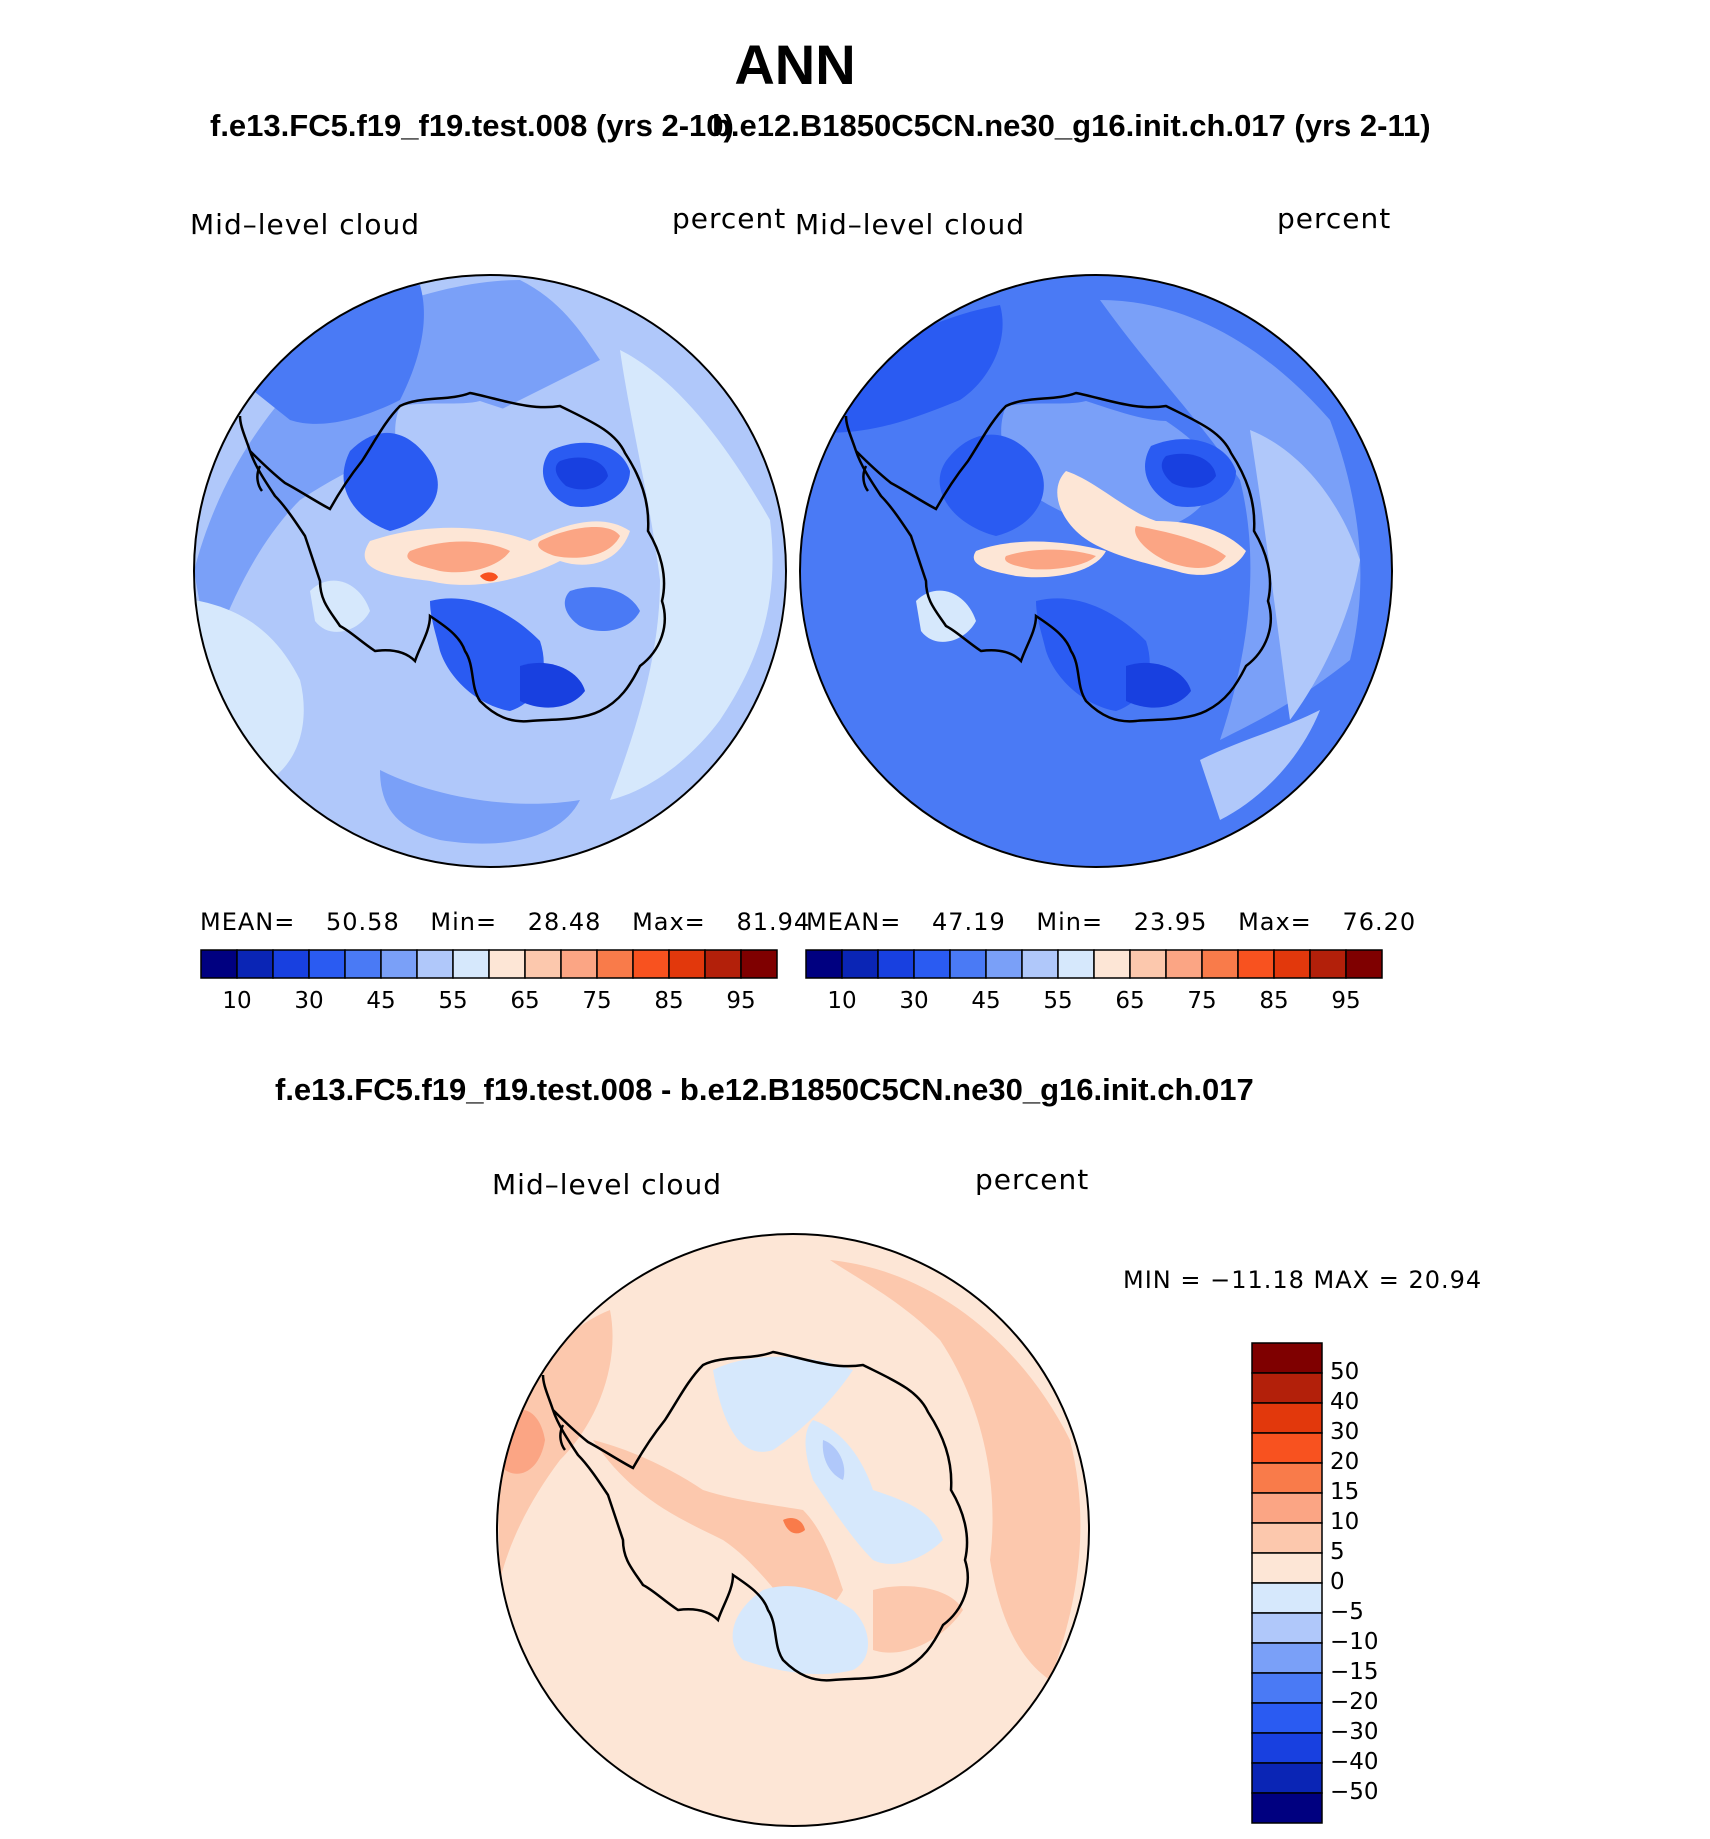 The width and height of the screenshot is (1710, 1839). Describe the element at coordinates (1345, 1402) in the screenshot. I see `difference-colorbar-tick-label: 40` at that location.